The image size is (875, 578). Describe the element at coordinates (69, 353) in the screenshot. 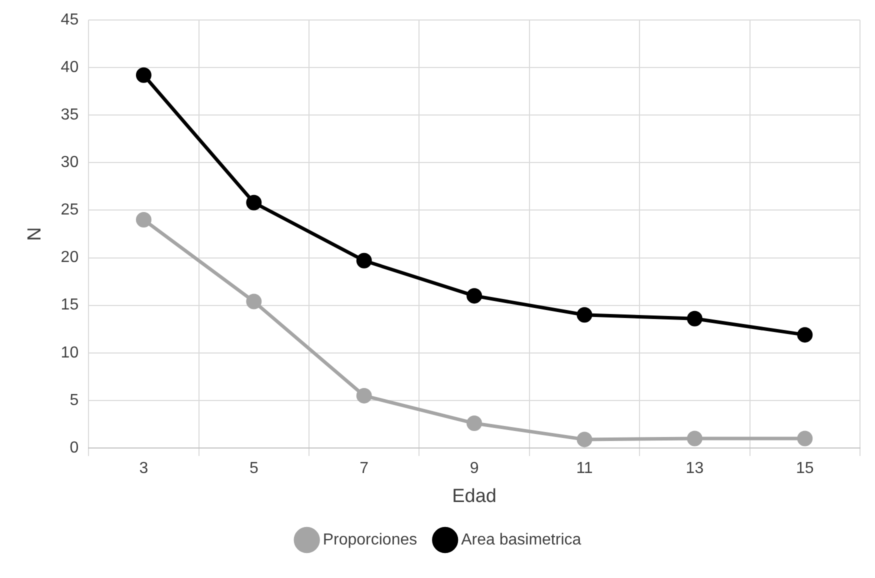

I see `y-tick-label: 10` at that location.